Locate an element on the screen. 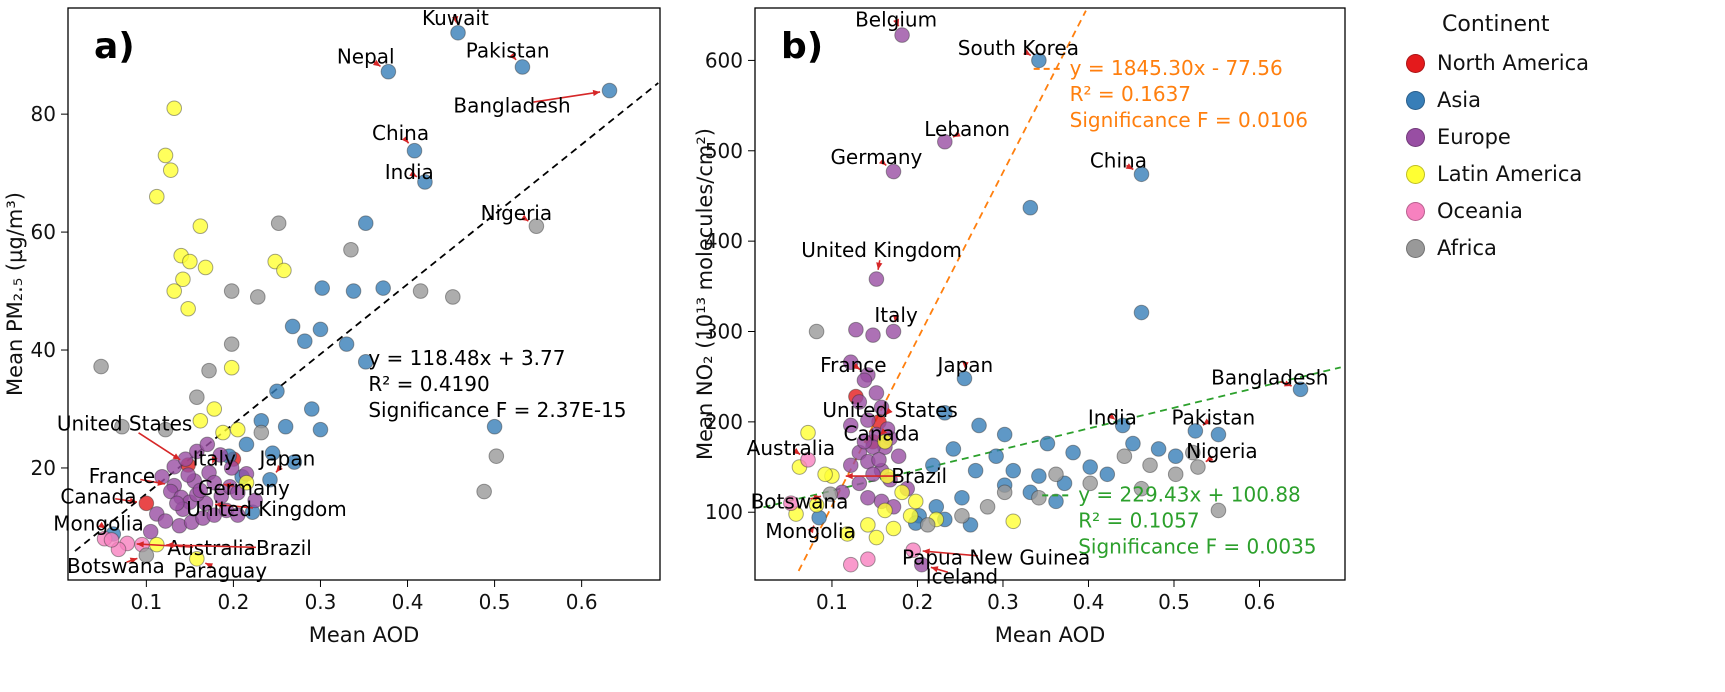 This screenshot has height=692, width=1725. x-axis-label: Mean AOD is located at coordinates (364, 635).